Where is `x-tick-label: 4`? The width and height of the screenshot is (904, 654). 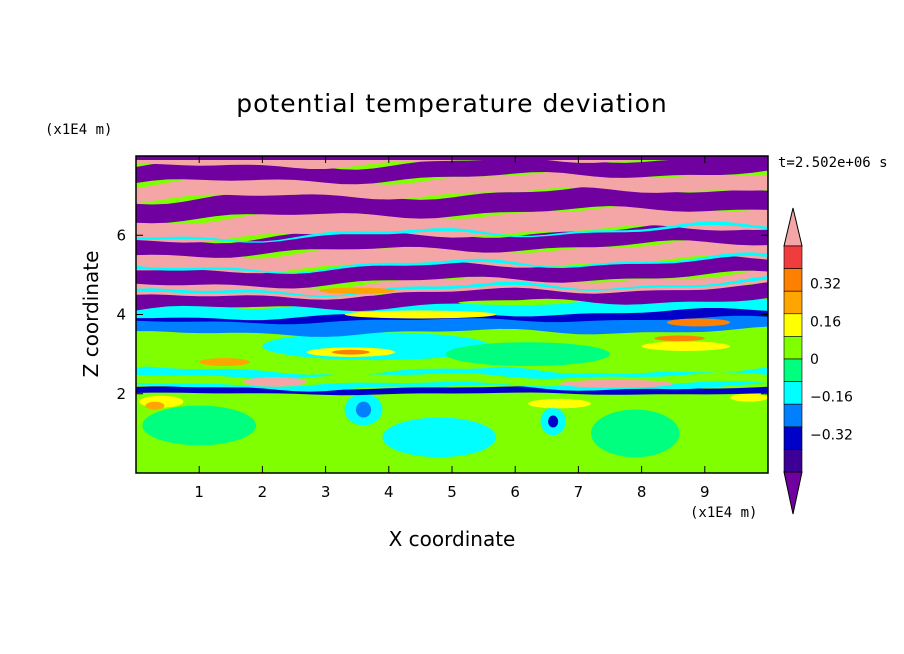
x-tick-label: 4 is located at coordinates (389, 492).